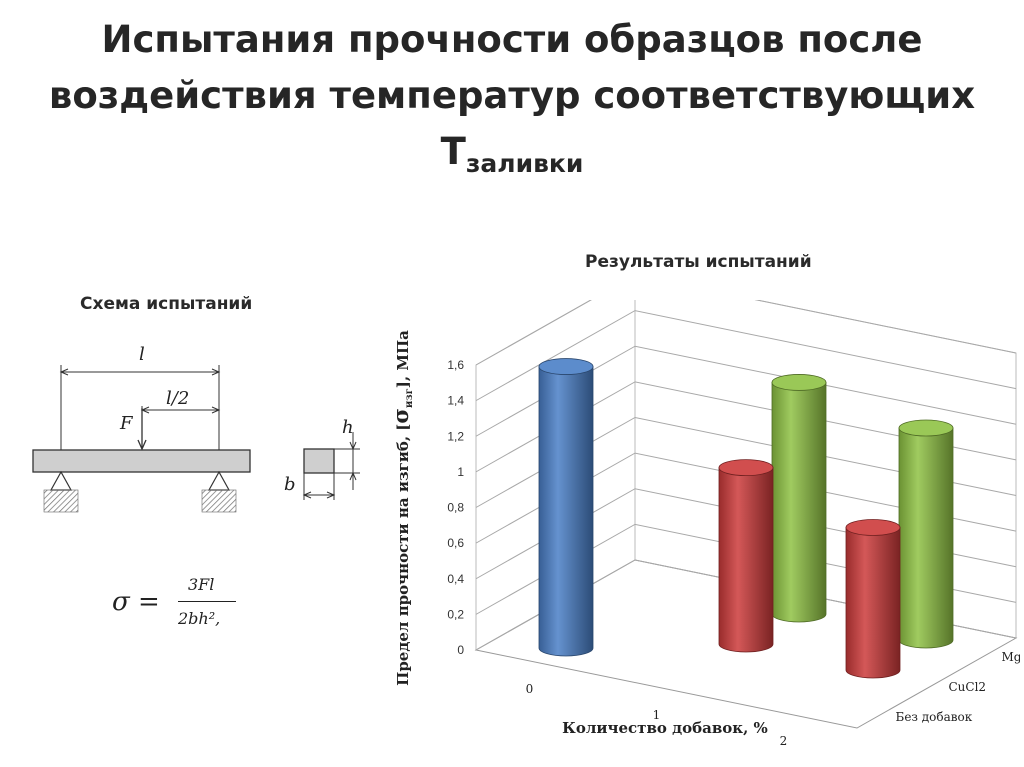  What do you see at coordinates (530, 689) in the screenshot?
I see `x-tick-label: 0` at bounding box center [530, 689].